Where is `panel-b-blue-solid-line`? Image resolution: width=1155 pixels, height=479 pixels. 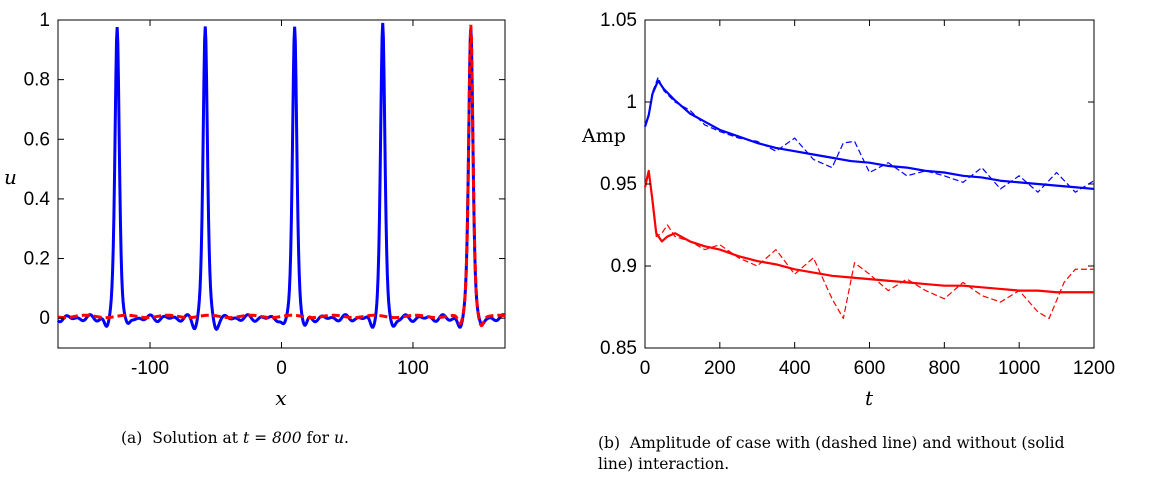
panel-b-blue-solid-line is located at coordinates (869, 135).